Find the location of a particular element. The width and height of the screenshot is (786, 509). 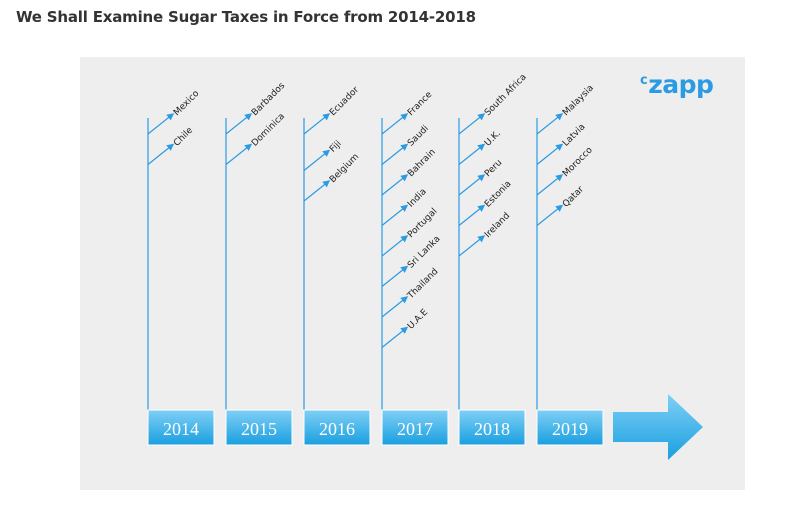

country-label: Ireland is located at coordinates (497, 225).